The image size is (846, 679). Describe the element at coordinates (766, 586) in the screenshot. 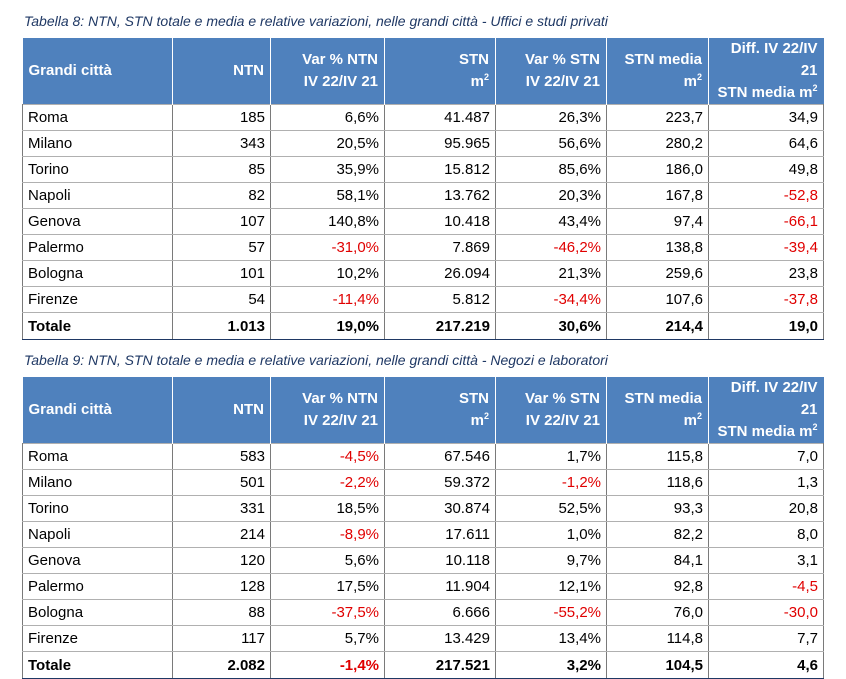

I see `cell-diff: -4,5` at that location.